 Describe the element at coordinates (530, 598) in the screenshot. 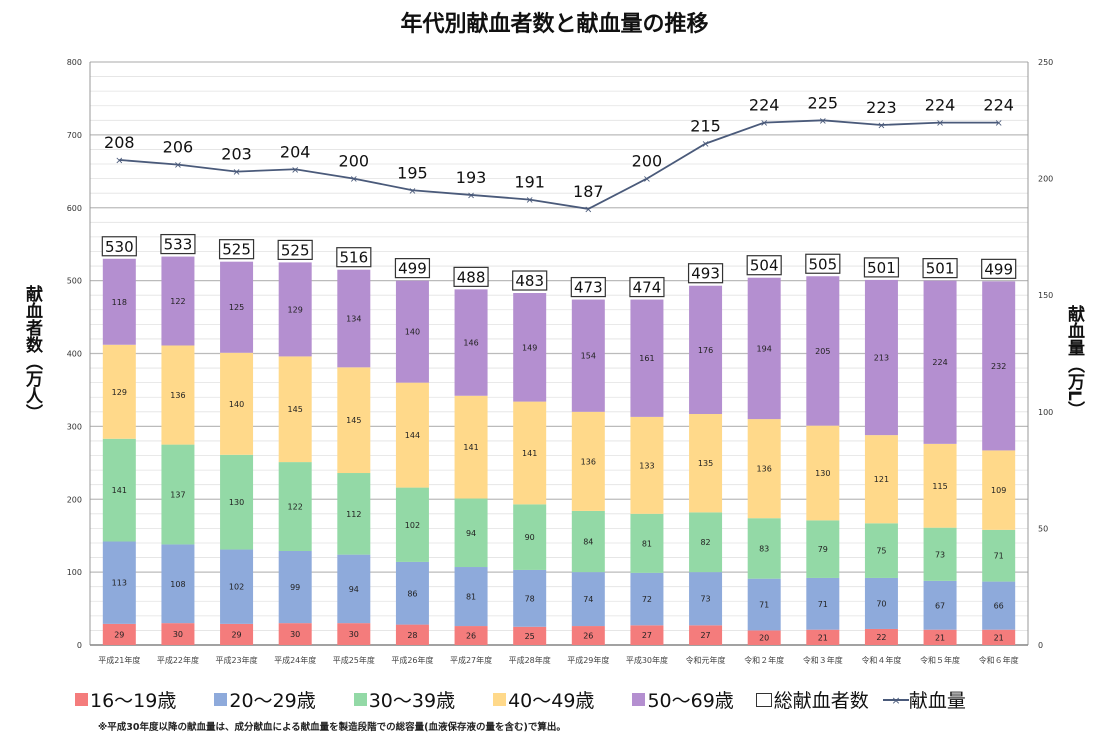

I see `data-label: 78` at that location.